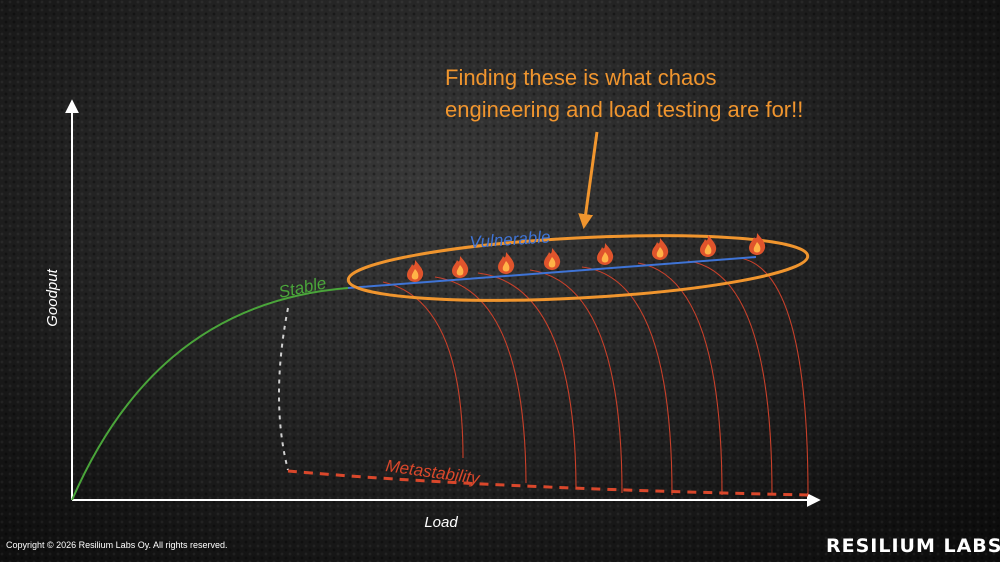 Image resolution: width=1000 pixels, height=562 pixels. What do you see at coordinates (210, 394) in the screenshot?
I see `stable-curve` at bounding box center [210, 394].